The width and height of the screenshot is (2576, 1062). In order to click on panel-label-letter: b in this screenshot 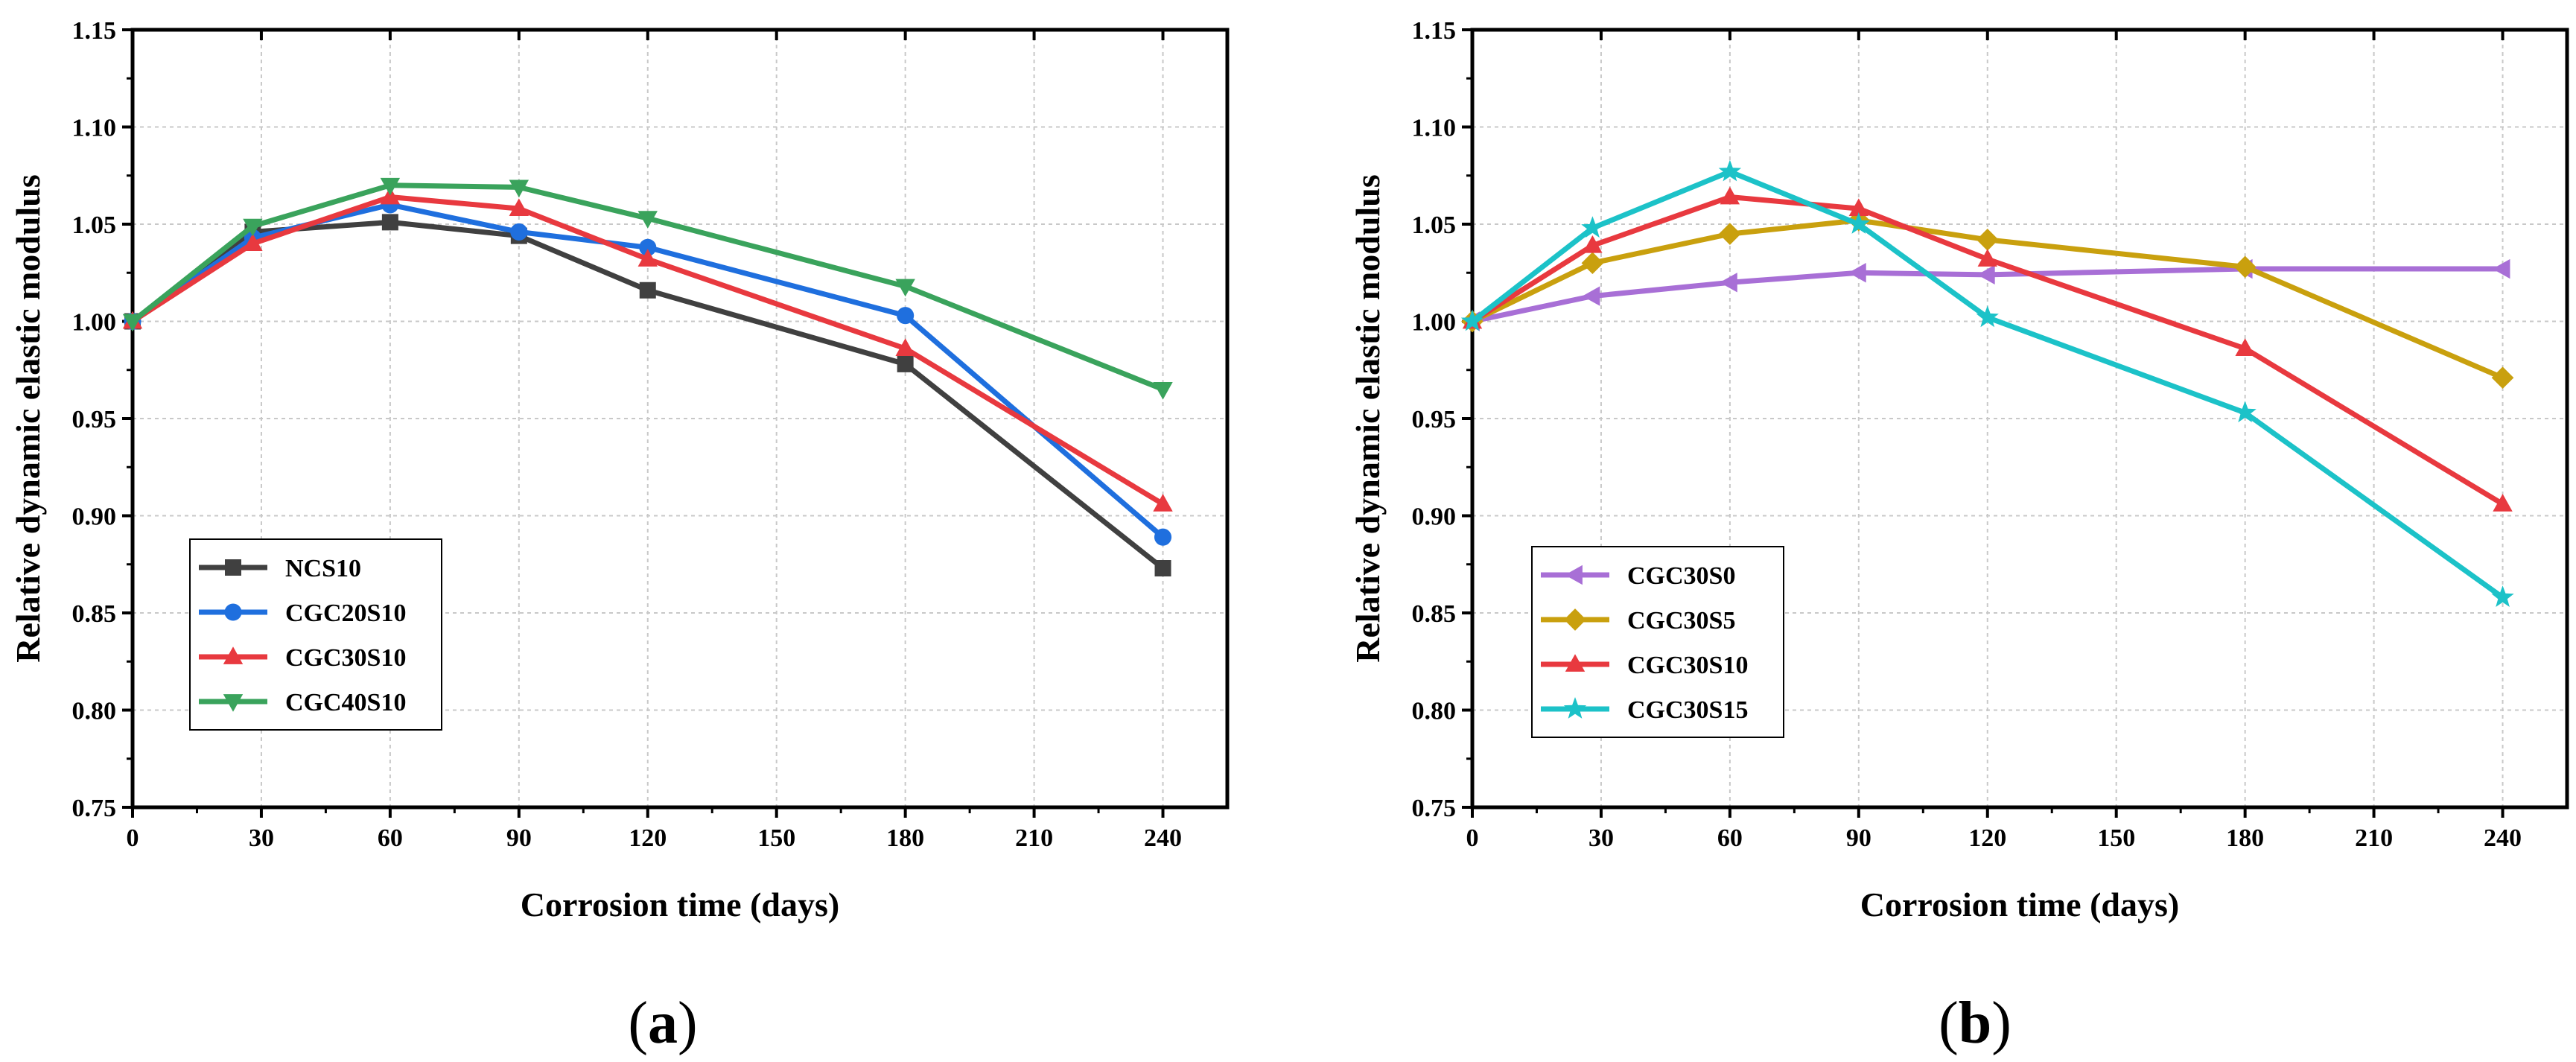, I will do `click(1975, 1023)`.